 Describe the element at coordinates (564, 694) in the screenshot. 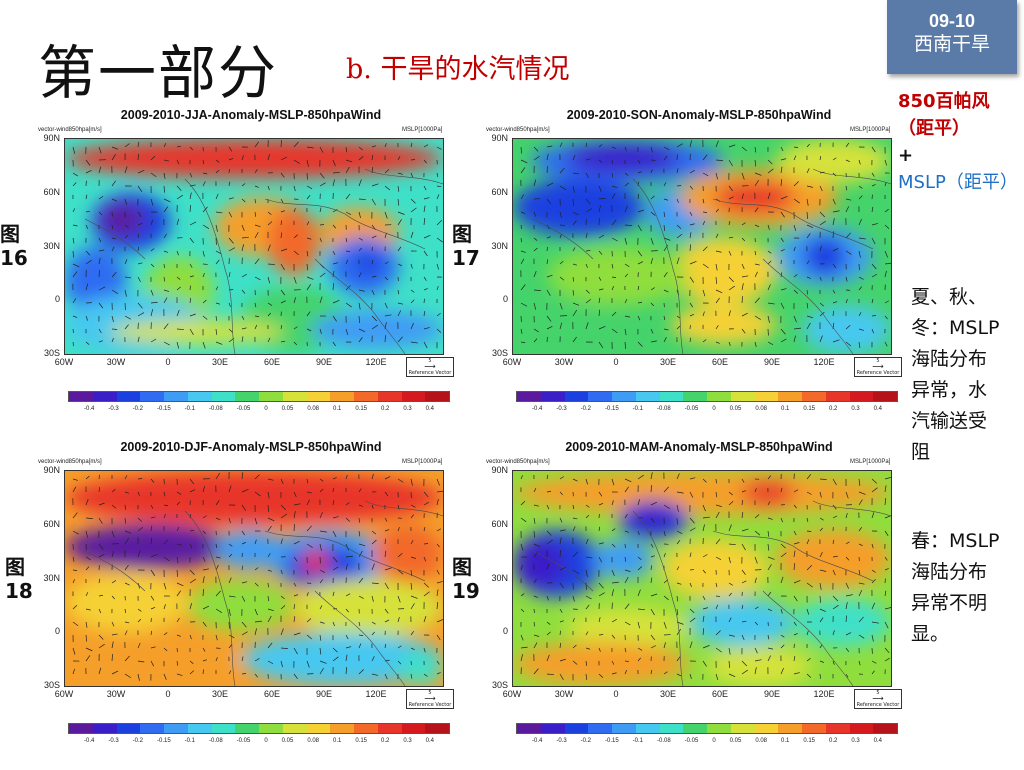

I see `lon-tick-label: 30W` at that location.